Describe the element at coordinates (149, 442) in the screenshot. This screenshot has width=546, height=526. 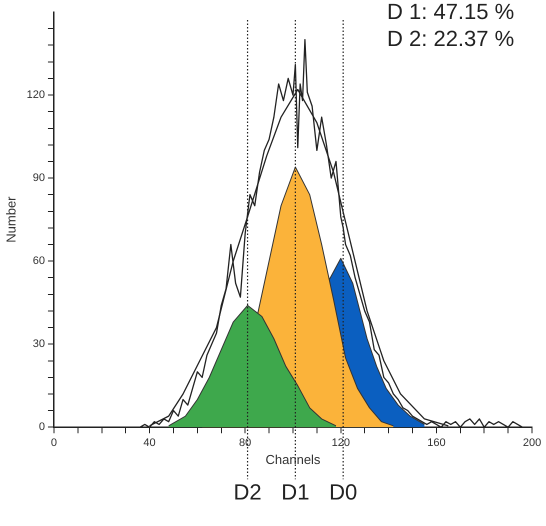
I see `x-tick-label: 40` at that location.